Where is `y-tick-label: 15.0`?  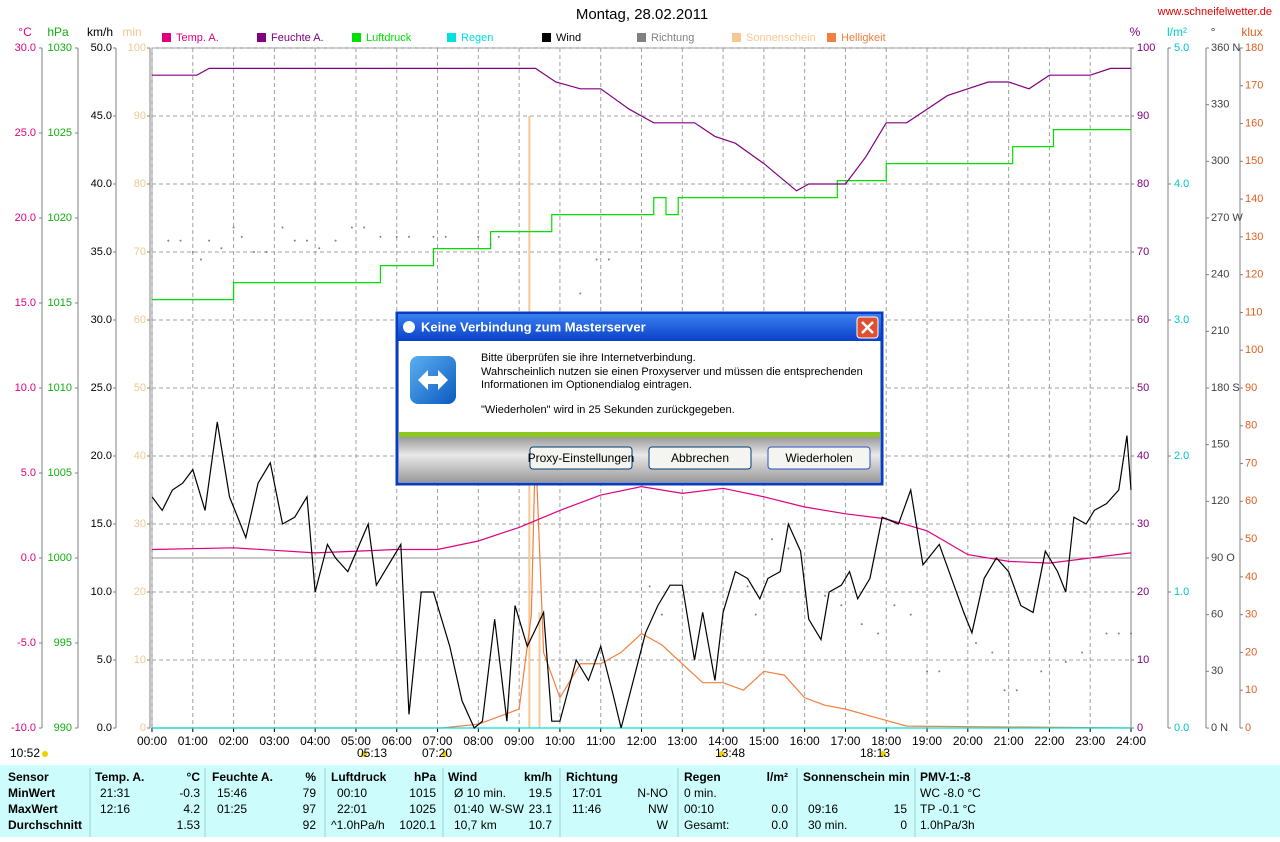 y-tick-label: 15.0 is located at coordinates (25, 303).